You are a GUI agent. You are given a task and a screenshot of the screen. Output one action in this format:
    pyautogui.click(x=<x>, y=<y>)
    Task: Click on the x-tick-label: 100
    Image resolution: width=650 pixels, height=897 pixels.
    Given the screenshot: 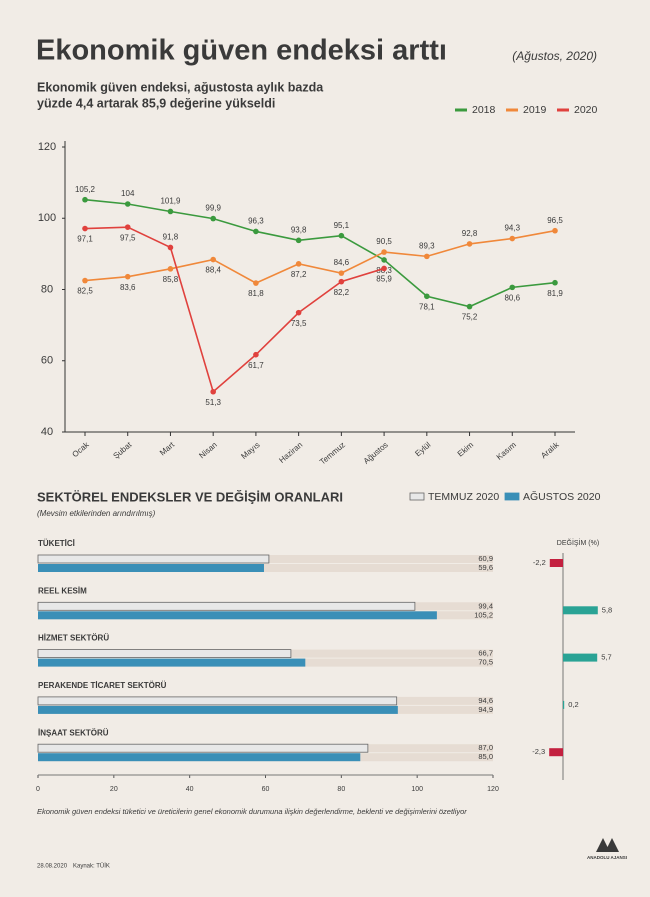 What is the action you would take?
    pyautogui.click(x=417, y=789)
    